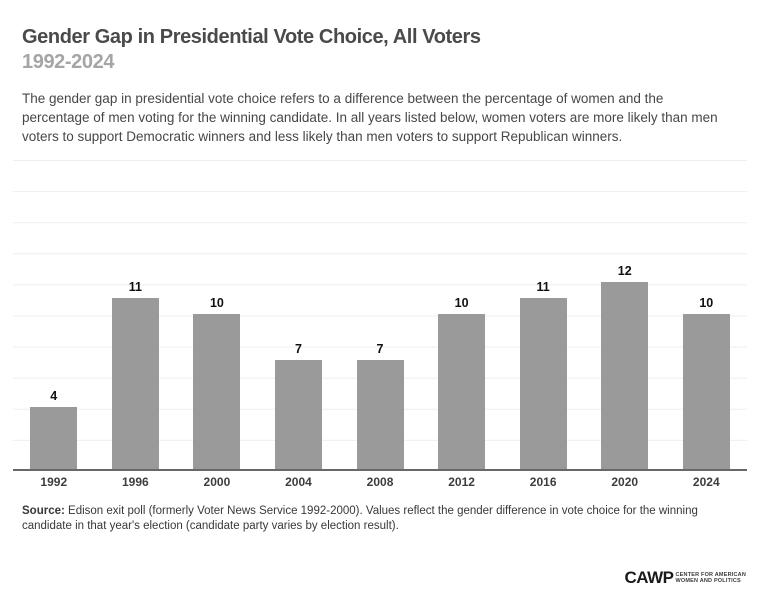  Describe the element at coordinates (461, 482) in the screenshot. I see `x-axis-tick-label: 2012` at that location.